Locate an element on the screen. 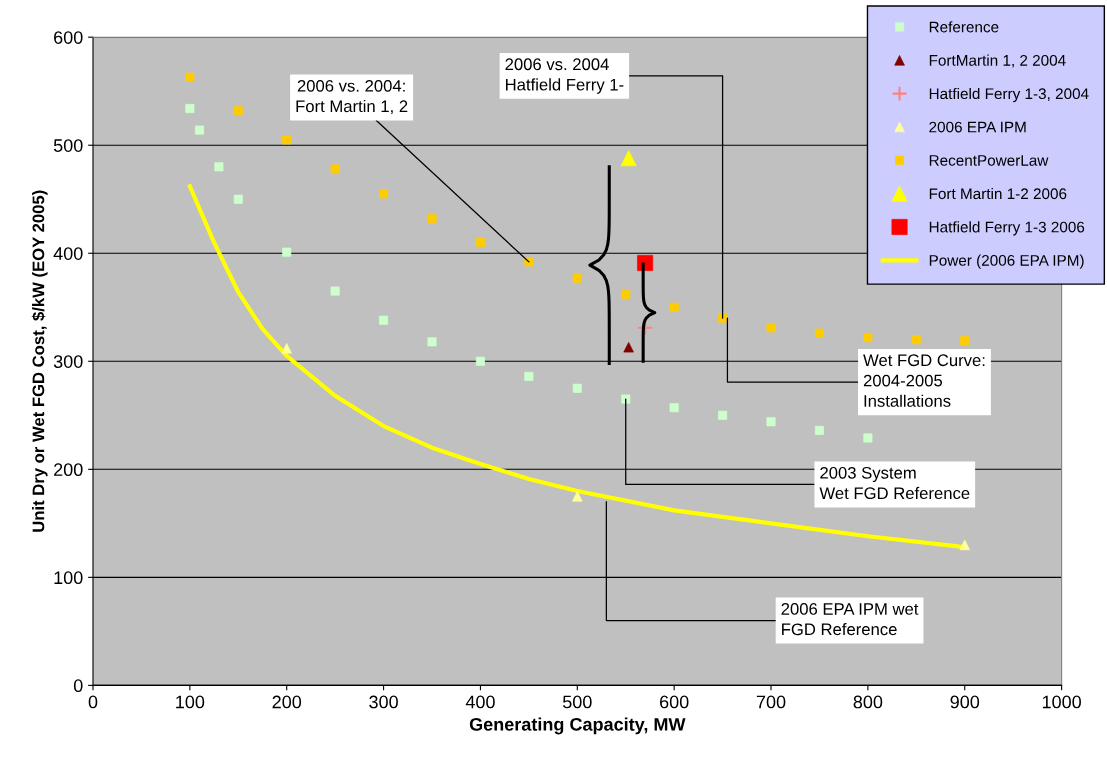 The width and height of the screenshot is (1107, 759). x-tick-label: 300 is located at coordinates (383, 702).